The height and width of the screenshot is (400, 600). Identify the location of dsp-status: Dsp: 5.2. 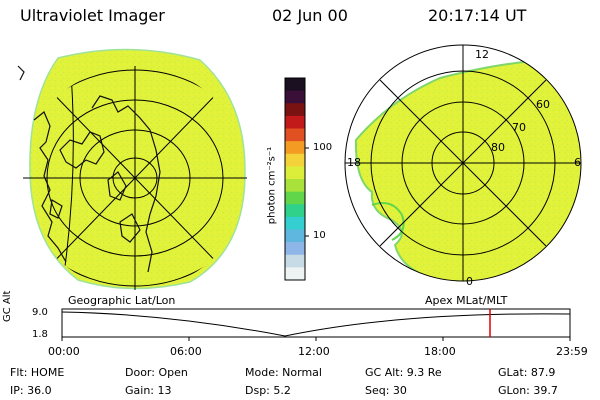
(268, 390).